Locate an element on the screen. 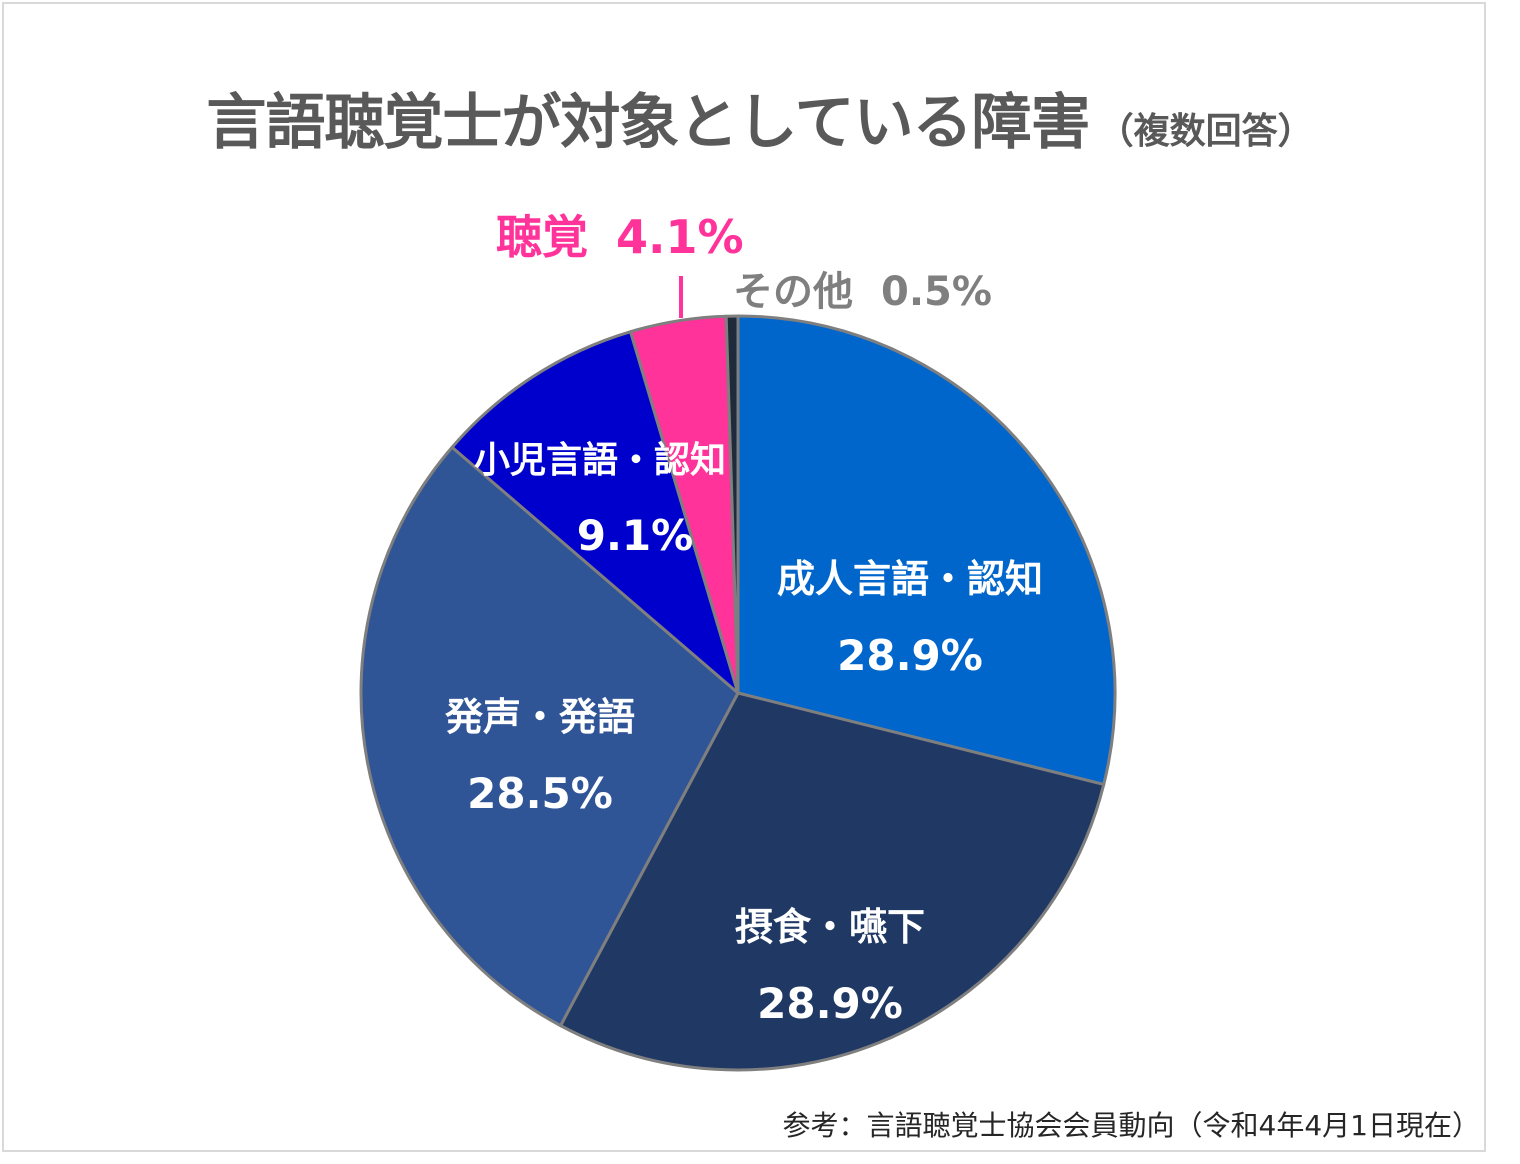 The image size is (1520, 1164). label-child-language: 小児言語・認知 is located at coordinates (600, 460).